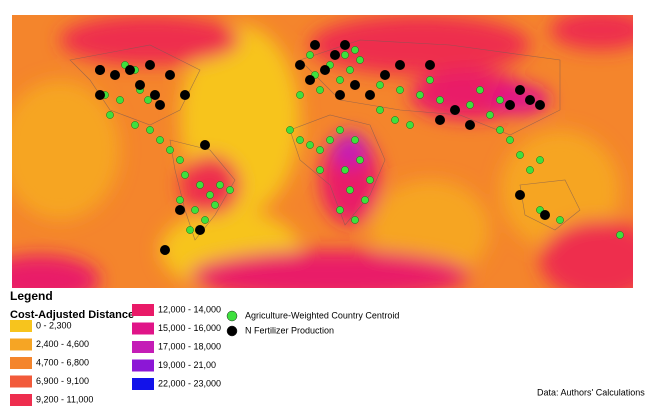 The height and width of the screenshot is (411, 649). I want to click on legend-label: 22,000 - 23,000, so click(189, 383).